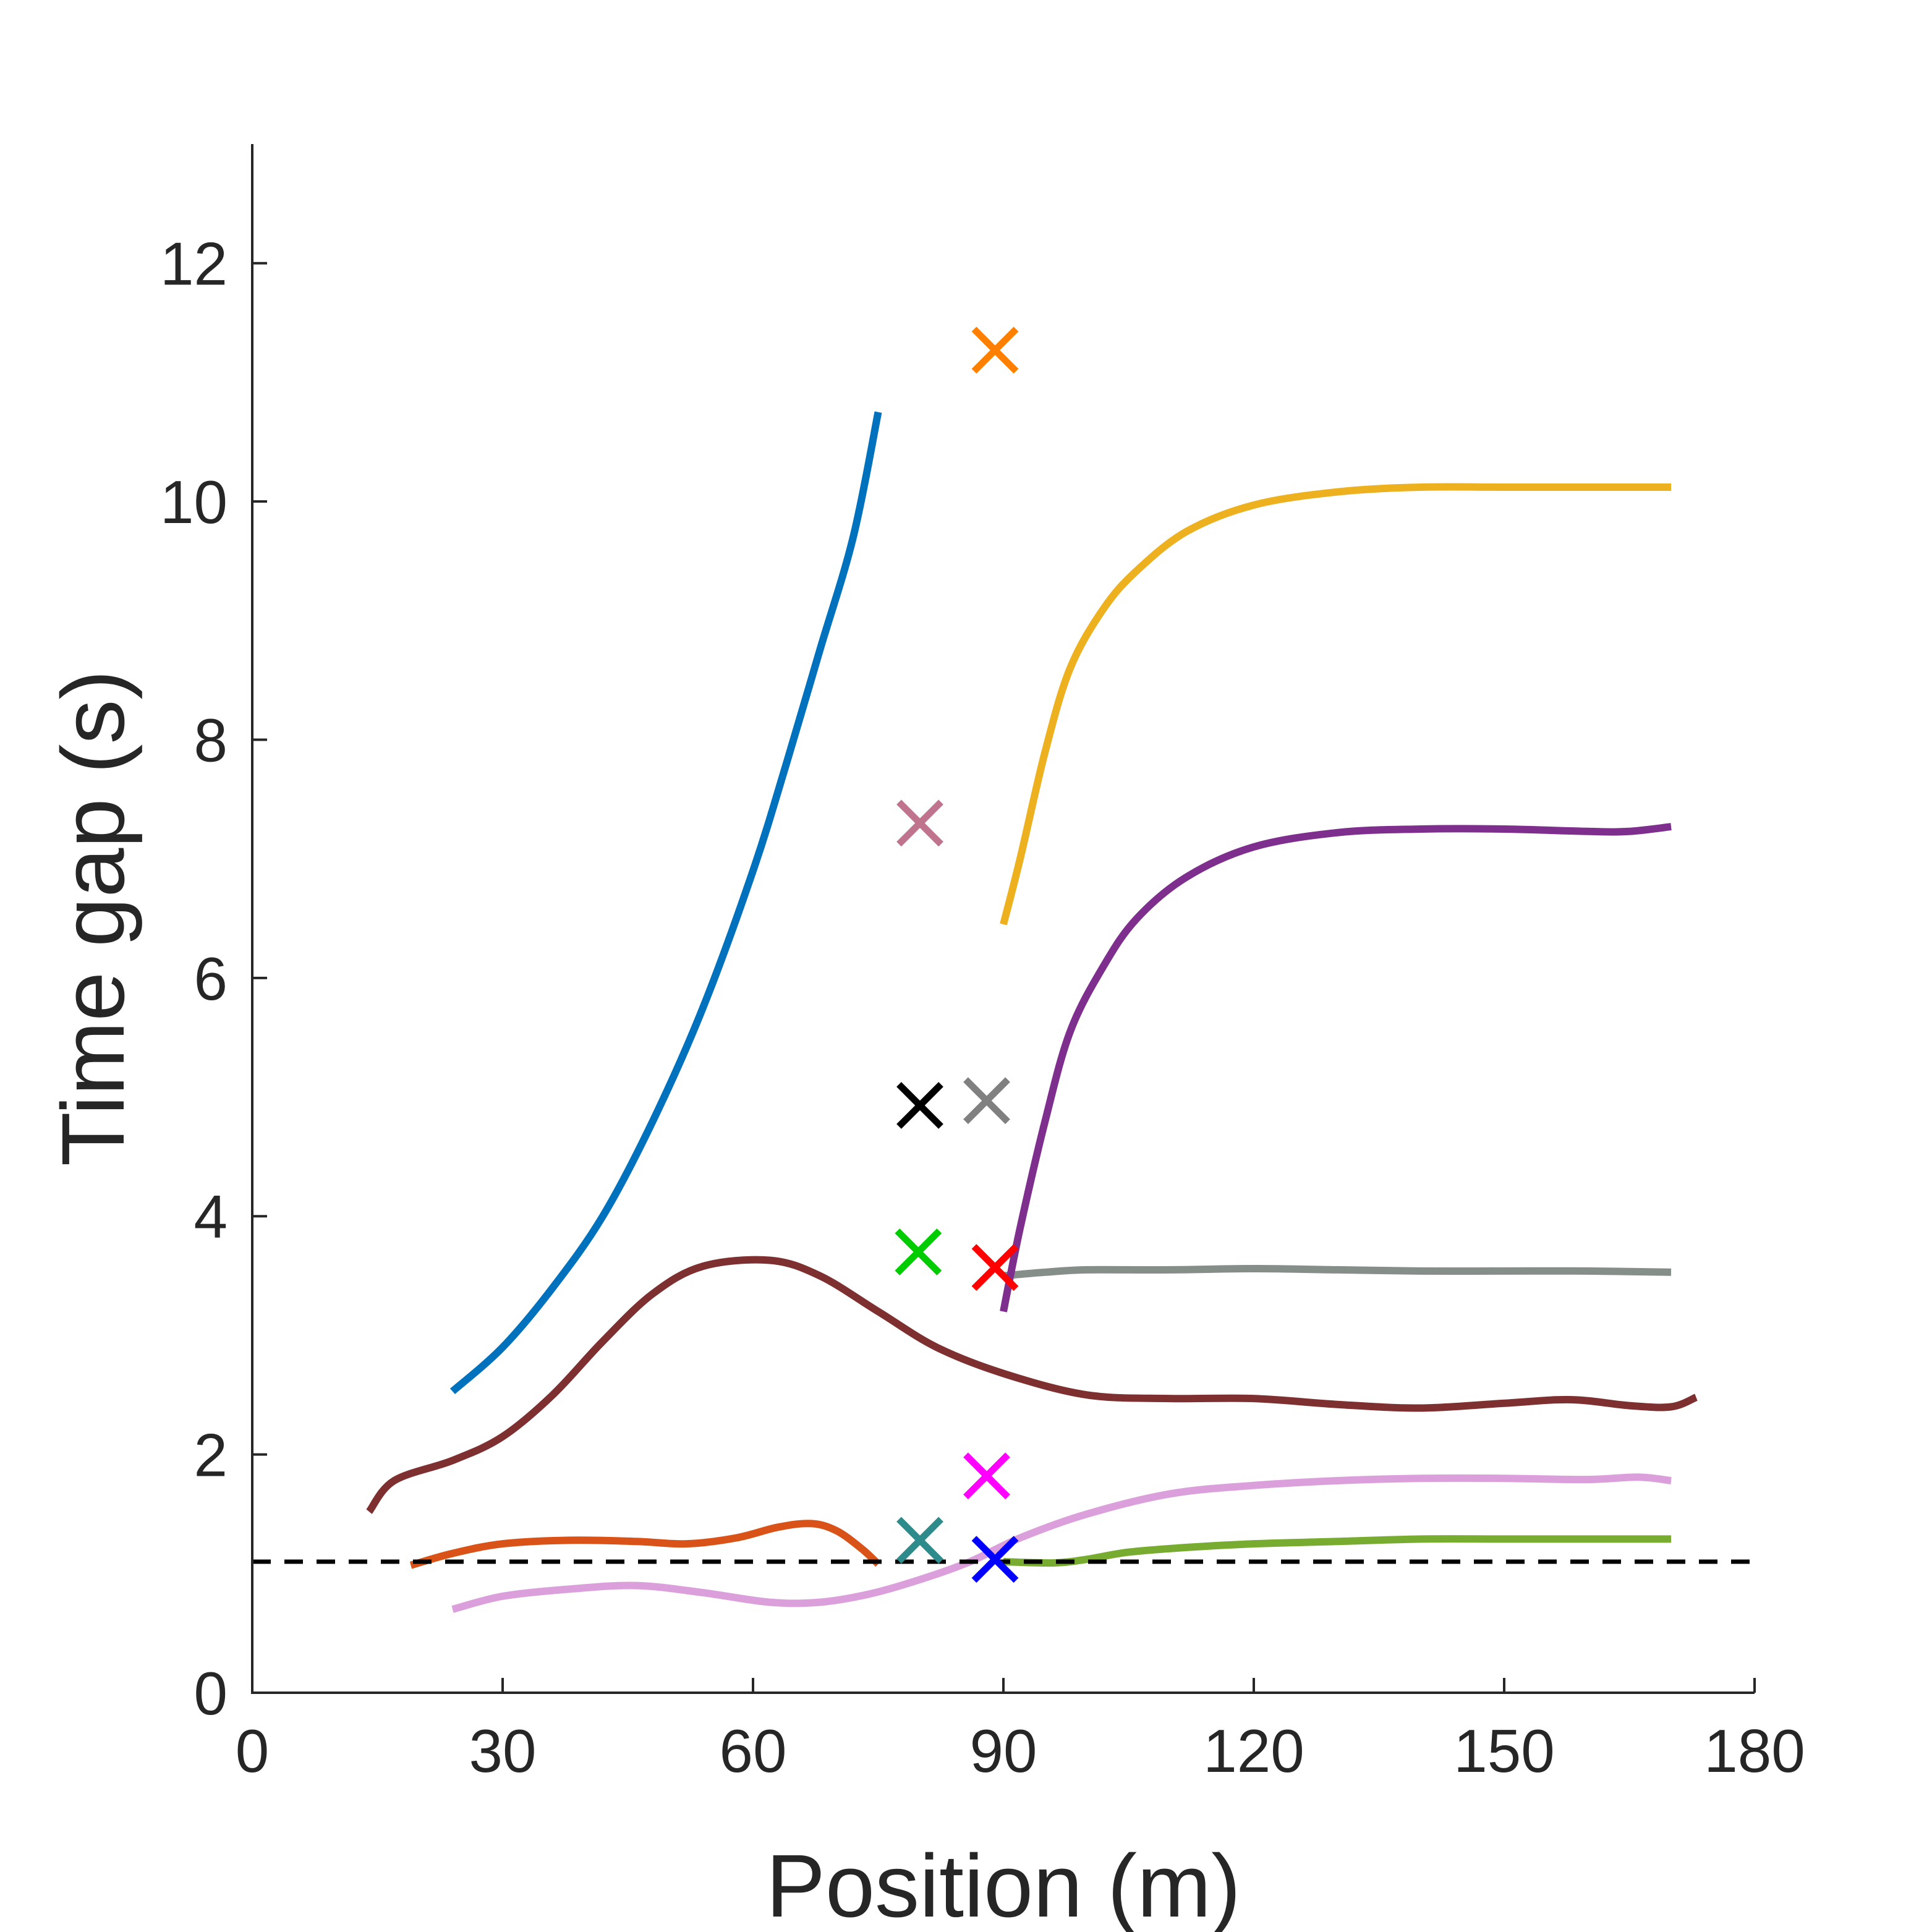 Image resolution: width=1932 pixels, height=1932 pixels. Describe the element at coordinates (1003, 1751) in the screenshot. I see `x-tick-label-90: 90` at that location.